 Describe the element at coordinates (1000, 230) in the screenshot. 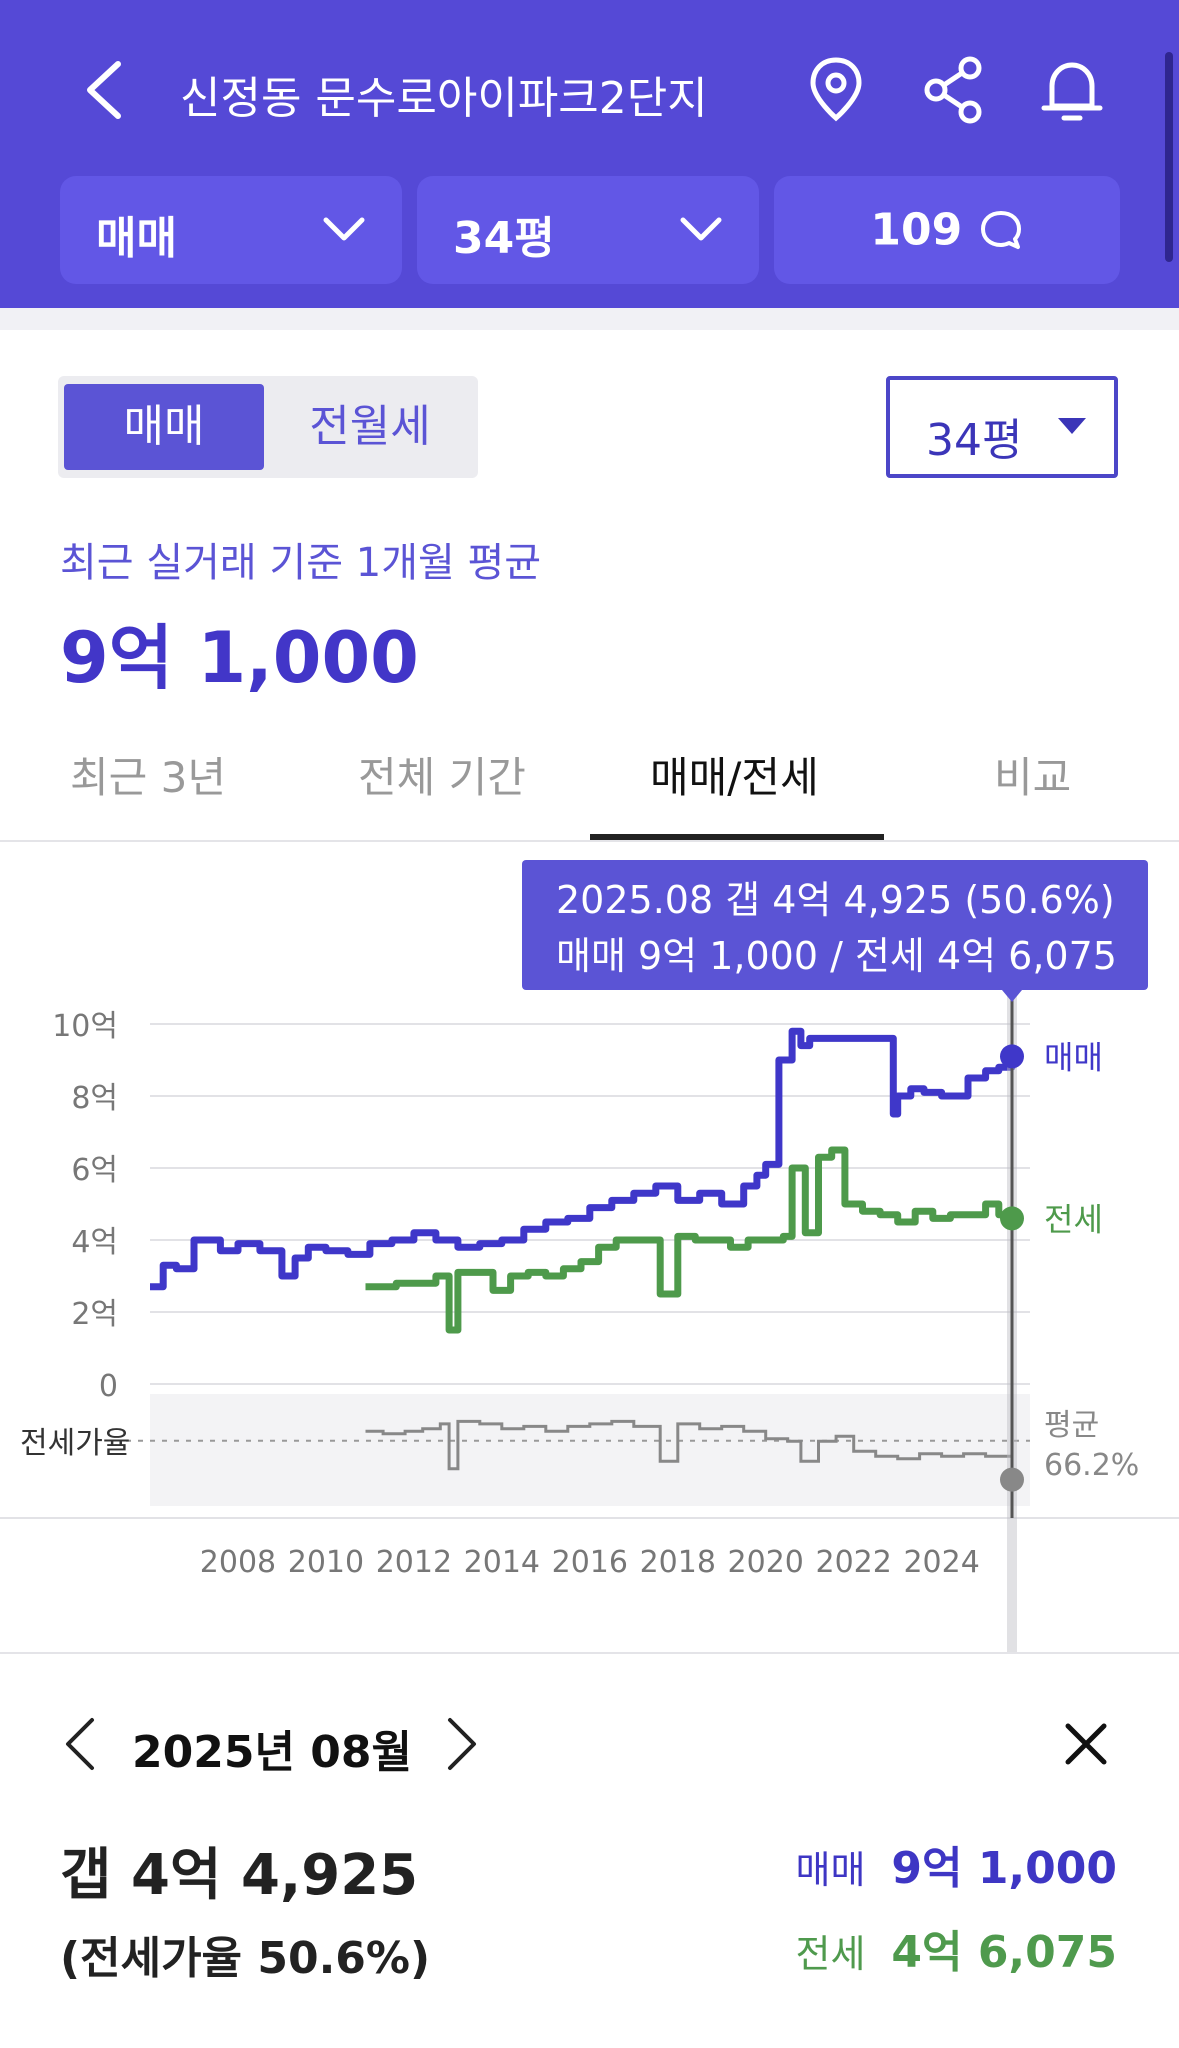

I see `chat-bubble-icon` at that location.